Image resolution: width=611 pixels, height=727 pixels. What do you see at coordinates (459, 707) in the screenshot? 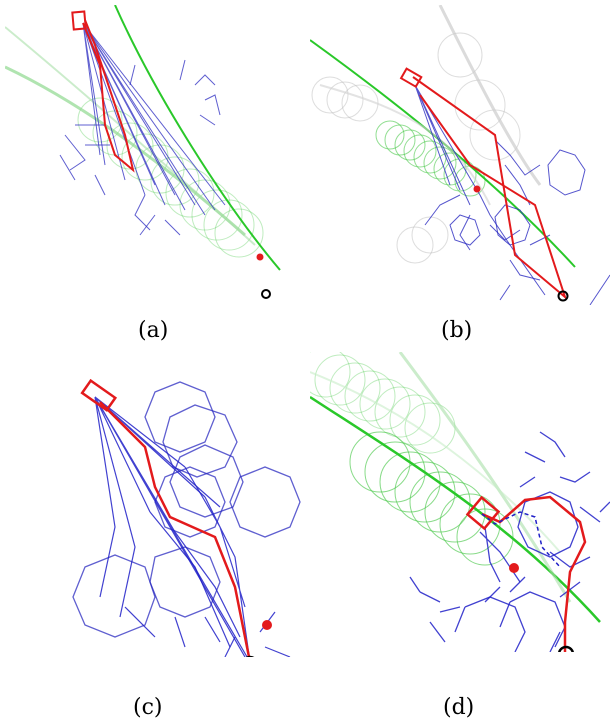
I see `caption-d: (d)` at bounding box center [459, 707].